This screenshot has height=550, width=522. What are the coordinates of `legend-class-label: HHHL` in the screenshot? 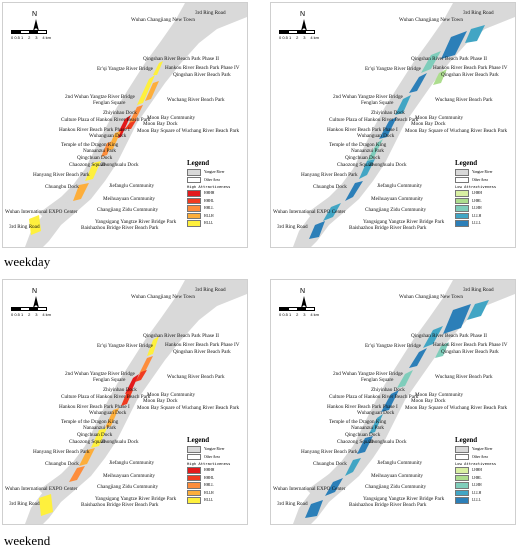 It's located at (209, 477).